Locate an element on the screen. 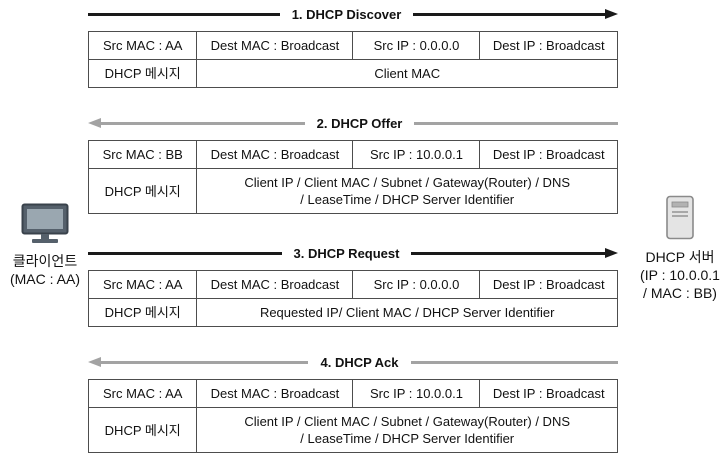  dhcp-request-arrow: 3. DHCP Request is located at coordinates (353, 253).